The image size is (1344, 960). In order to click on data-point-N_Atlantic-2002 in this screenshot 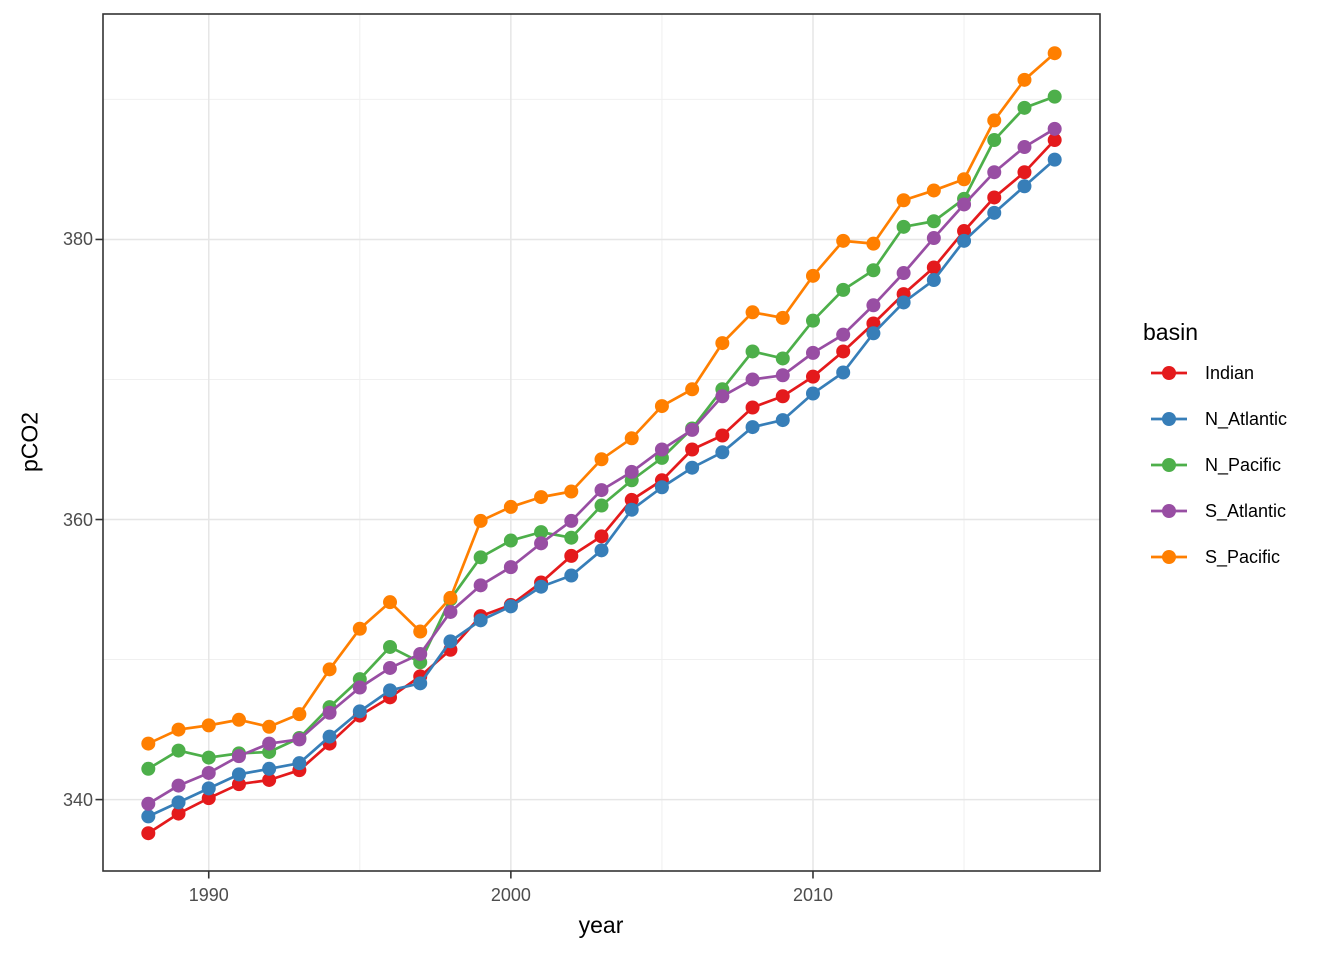, I will do `click(571, 575)`.